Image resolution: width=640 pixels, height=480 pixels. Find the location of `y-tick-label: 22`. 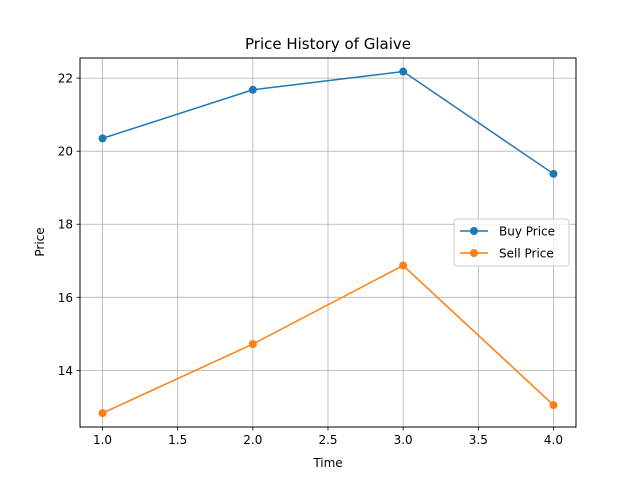

y-tick-label: 22 is located at coordinates (65, 79).